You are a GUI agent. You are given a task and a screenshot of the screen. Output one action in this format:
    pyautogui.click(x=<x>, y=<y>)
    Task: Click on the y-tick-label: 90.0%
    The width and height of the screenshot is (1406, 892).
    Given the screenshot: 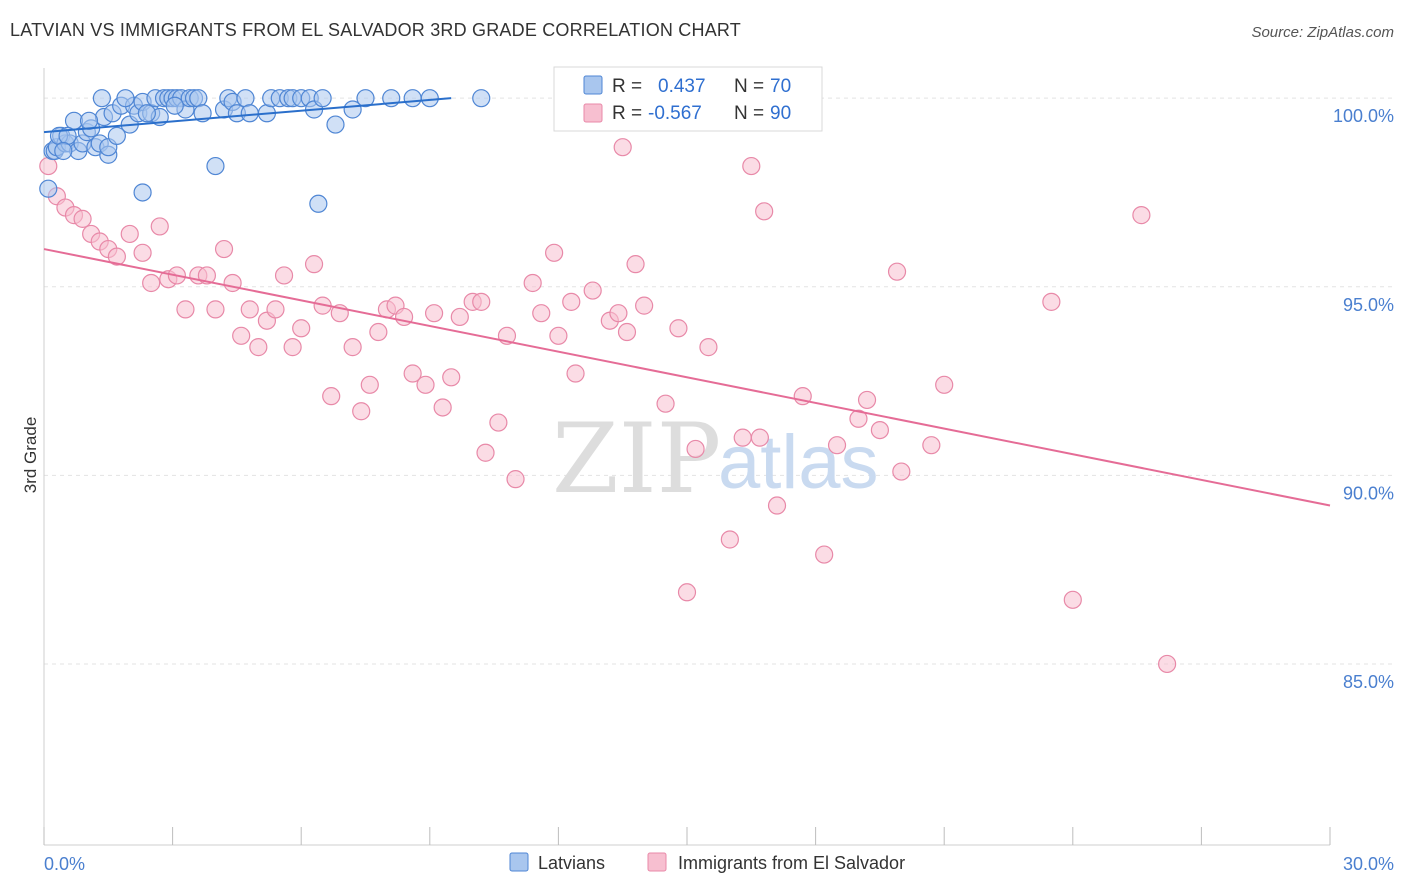 What is the action you would take?
    pyautogui.click(x=1368, y=493)
    